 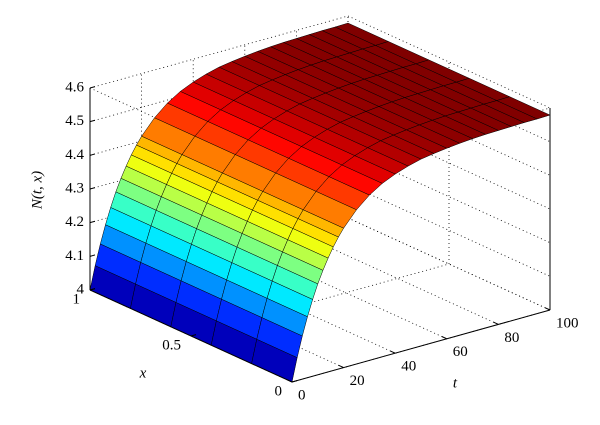 What do you see at coordinates (74, 256) in the screenshot?
I see `z-tick-label: 4.1` at bounding box center [74, 256].